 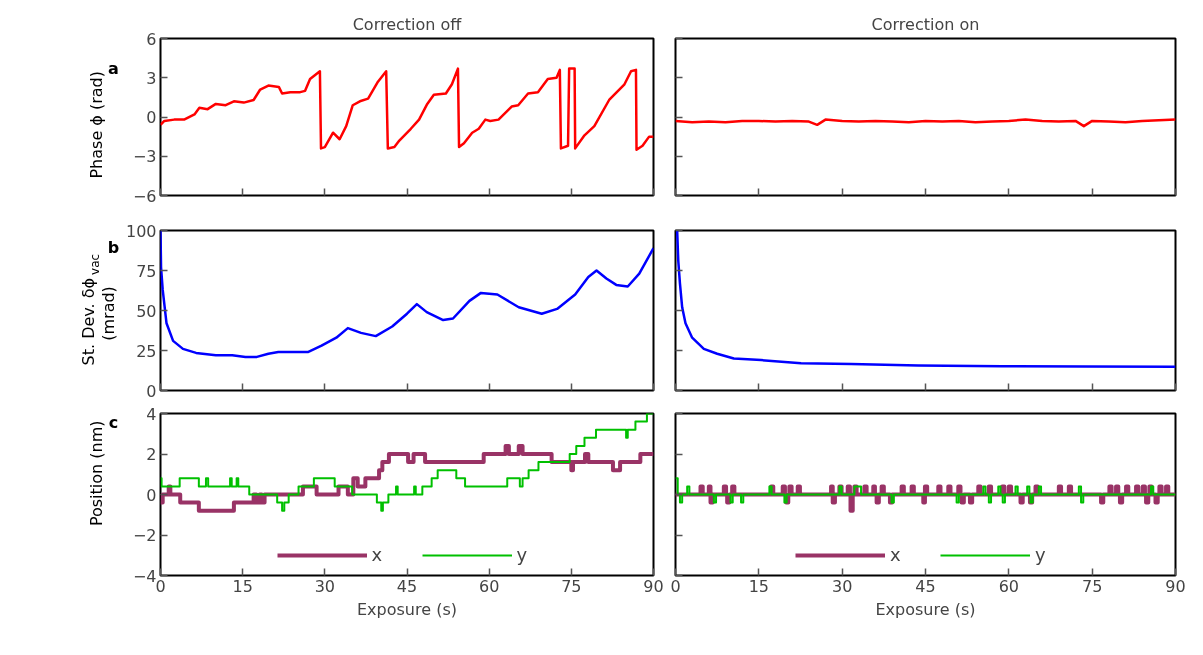 What do you see at coordinates (144, 196) in the screenshot?
I see `y-tick-label: −6` at bounding box center [144, 196].